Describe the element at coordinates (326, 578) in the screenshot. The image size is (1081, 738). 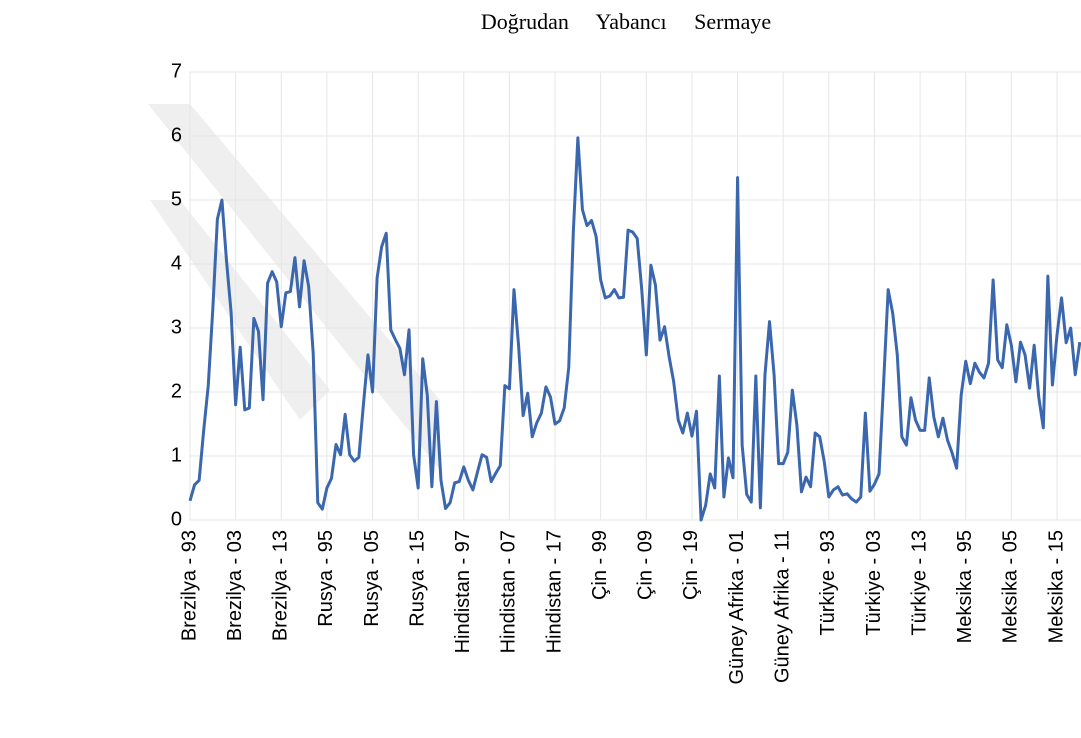
I see `x-tick-label: Rusya - 95` at that location.